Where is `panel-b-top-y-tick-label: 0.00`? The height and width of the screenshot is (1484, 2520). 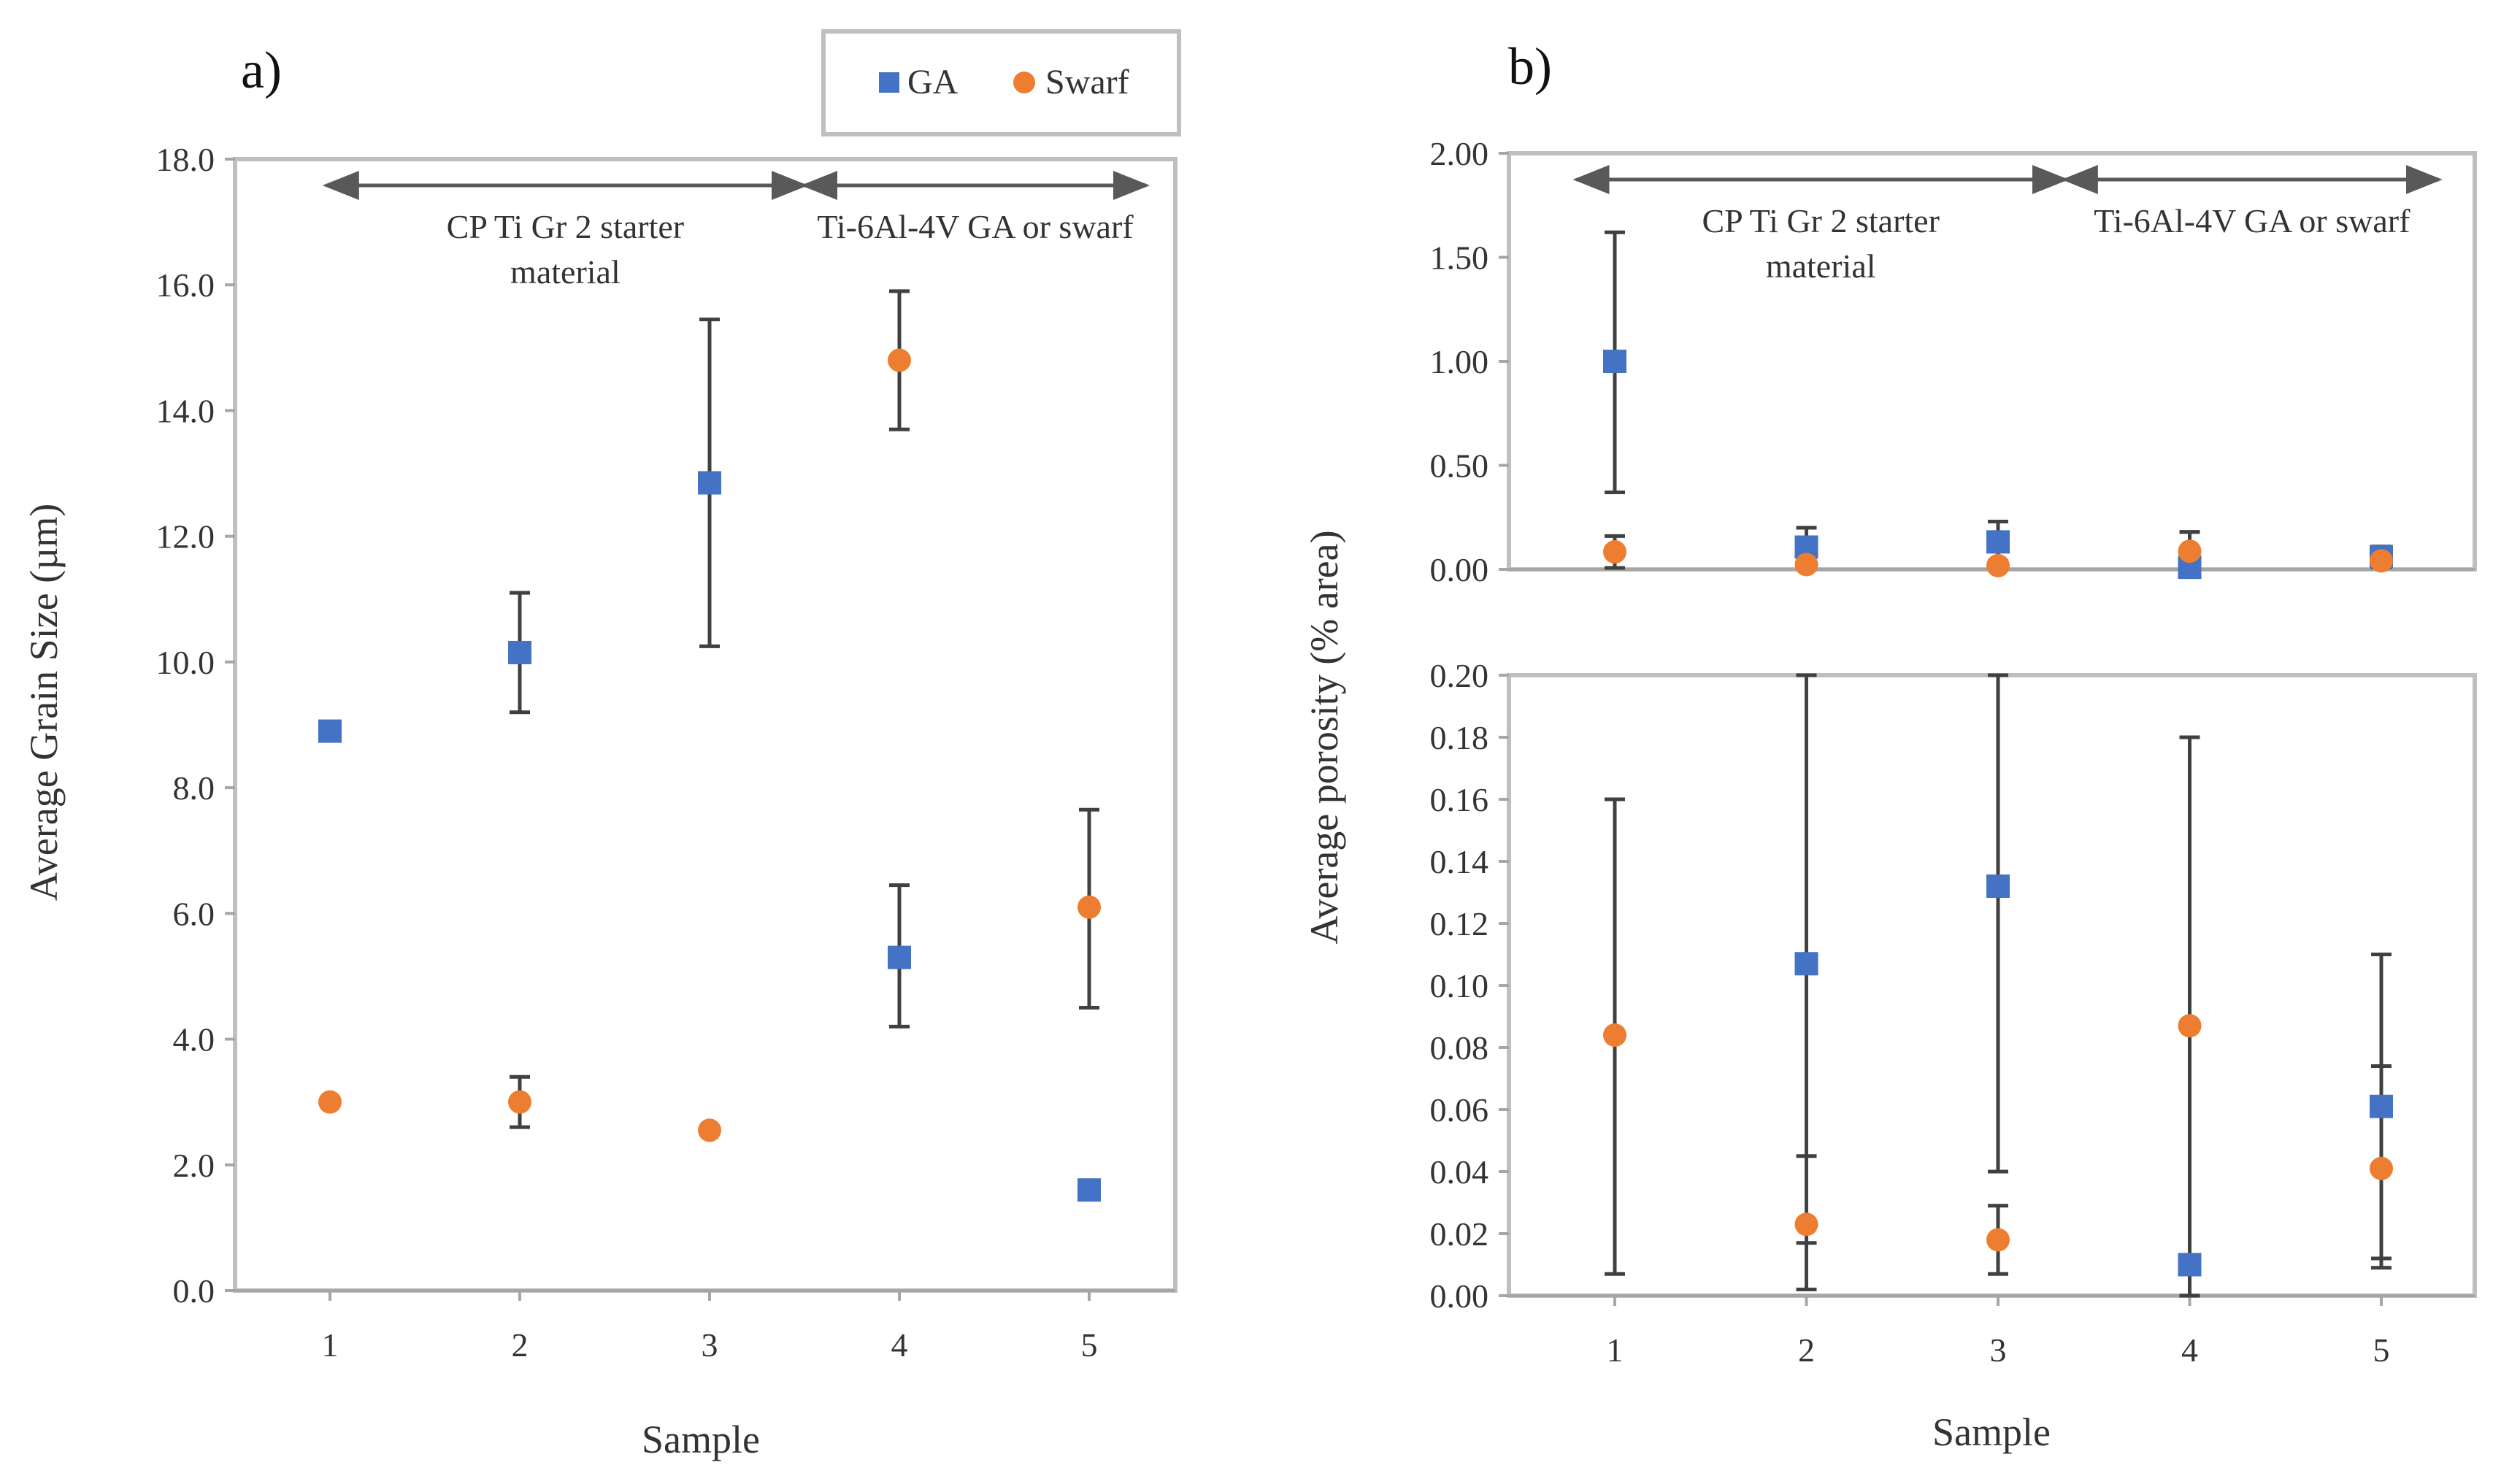
panel-b-top-y-tick-label: 0.00 is located at coordinates (1459, 569).